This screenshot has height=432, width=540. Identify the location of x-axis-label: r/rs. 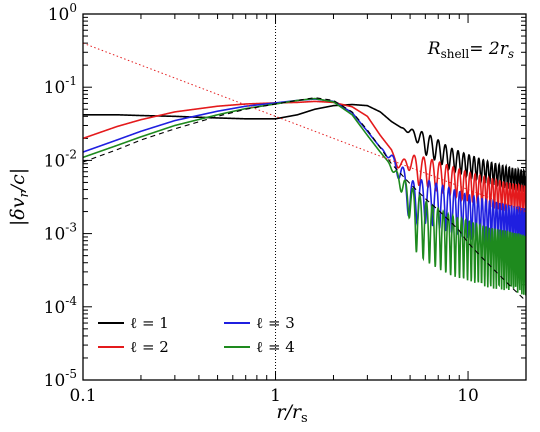
(291, 413).